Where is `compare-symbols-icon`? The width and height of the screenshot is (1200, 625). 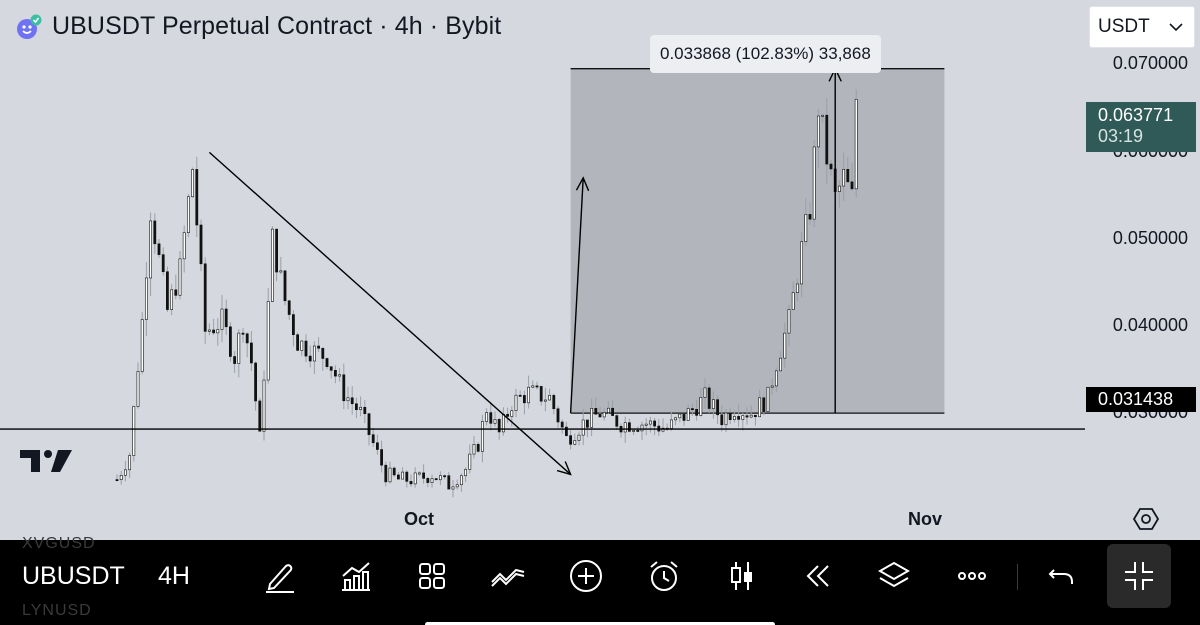
compare-symbols-icon is located at coordinates (508, 576).